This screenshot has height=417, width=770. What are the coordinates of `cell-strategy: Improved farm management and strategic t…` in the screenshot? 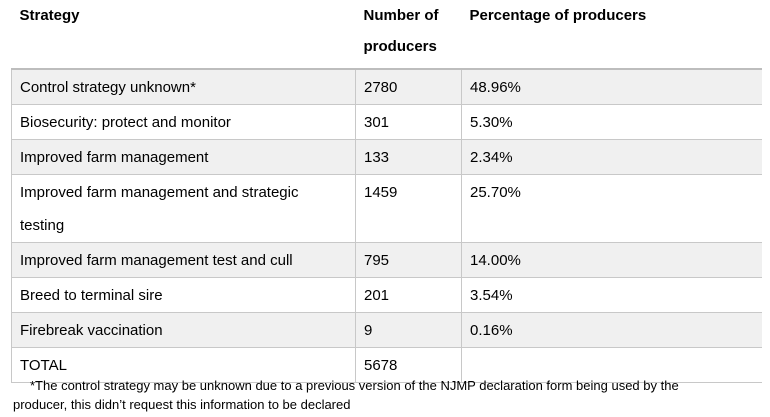 It's located at (183, 208).